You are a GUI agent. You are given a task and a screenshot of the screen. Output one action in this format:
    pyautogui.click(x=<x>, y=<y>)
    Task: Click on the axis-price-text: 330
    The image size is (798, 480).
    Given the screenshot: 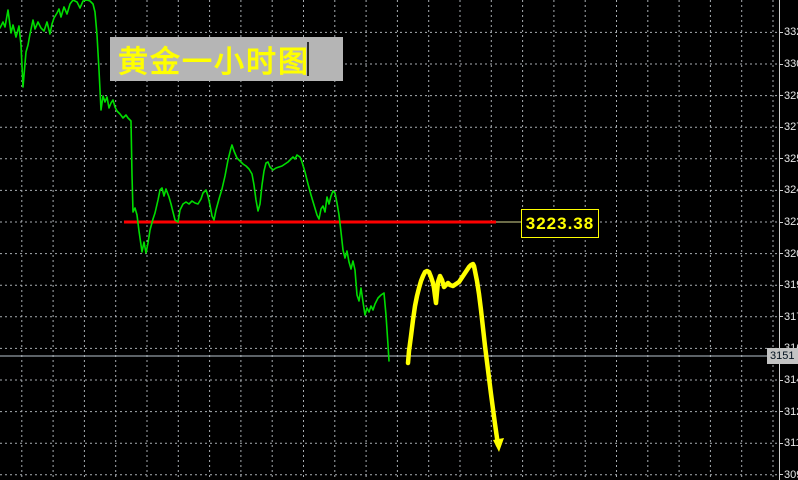 What is the action you would take?
    pyautogui.click(x=791, y=64)
    